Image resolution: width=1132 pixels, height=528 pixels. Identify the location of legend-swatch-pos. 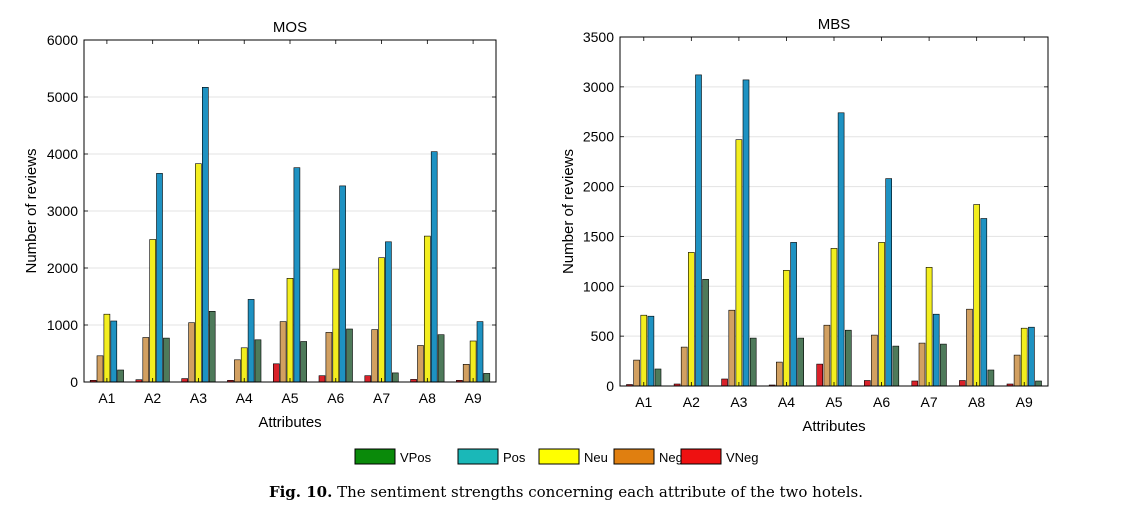
(478, 456).